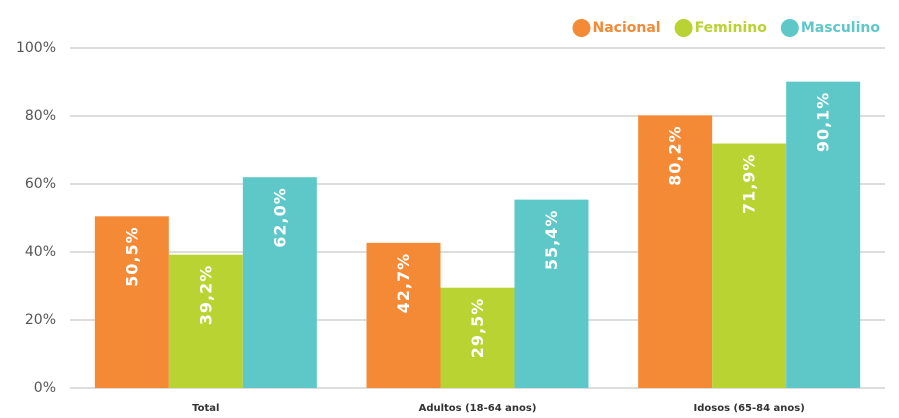 This screenshot has height=418, width=899. I want to click on y-tick-label: 40%, so click(40, 252).